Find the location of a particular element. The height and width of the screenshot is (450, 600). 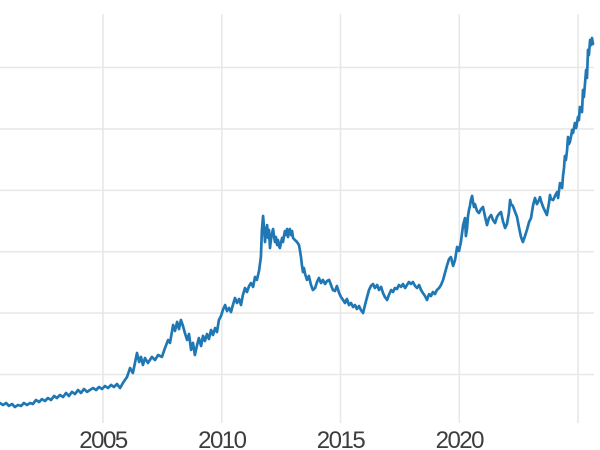

x-tick-label-2015: 2015 is located at coordinates (341, 438).